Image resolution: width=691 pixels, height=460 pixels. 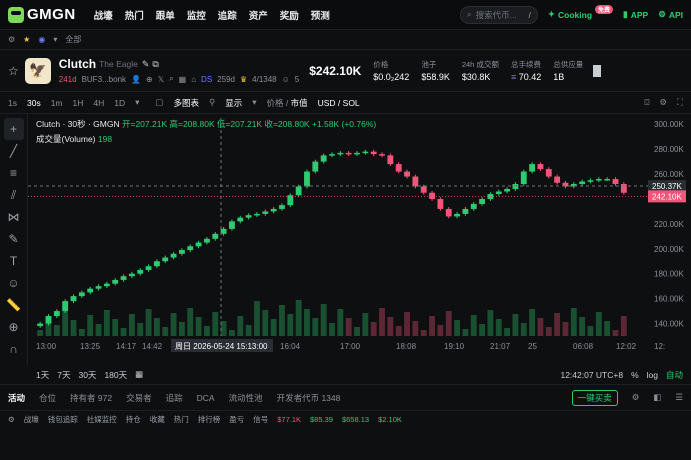 What do you see at coordinates (33, 102) in the screenshot?
I see `interval-30s: 30s` at bounding box center [33, 102].